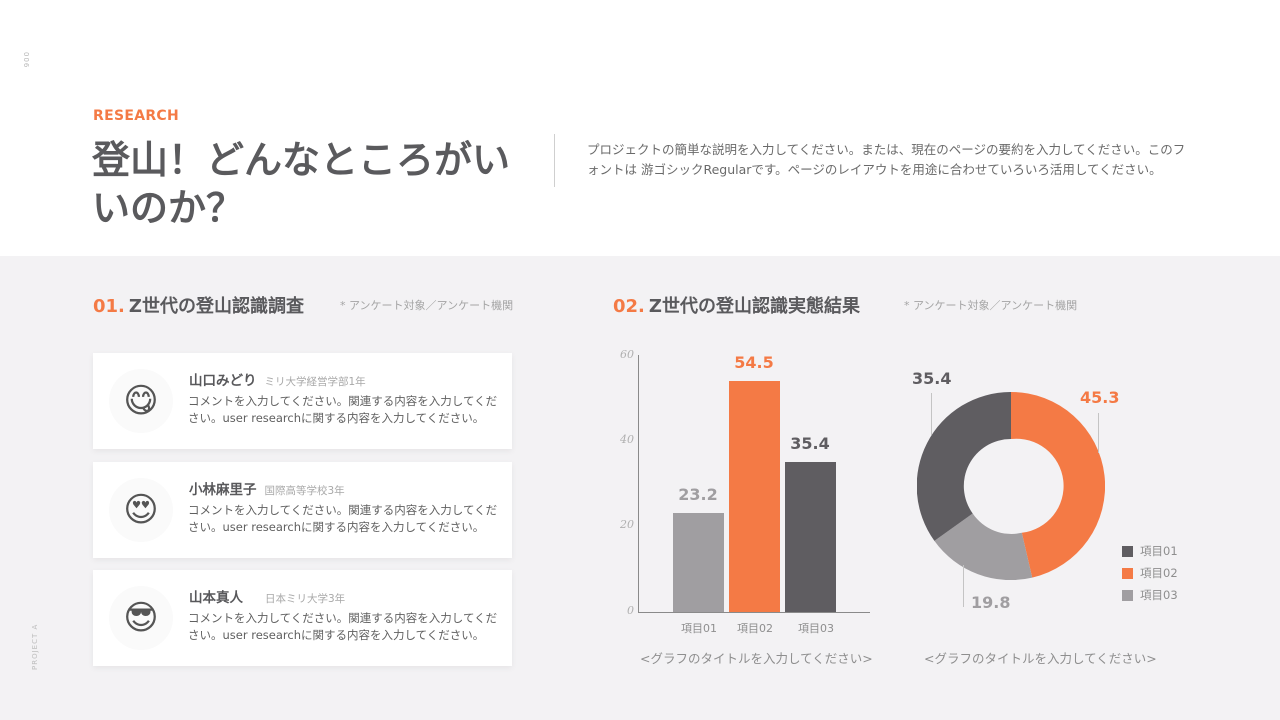 The height and width of the screenshot is (720, 1280). What do you see at coordinates (638, 484) in the screenshot?
I see `y-axis` at bounding box center [638, 484].